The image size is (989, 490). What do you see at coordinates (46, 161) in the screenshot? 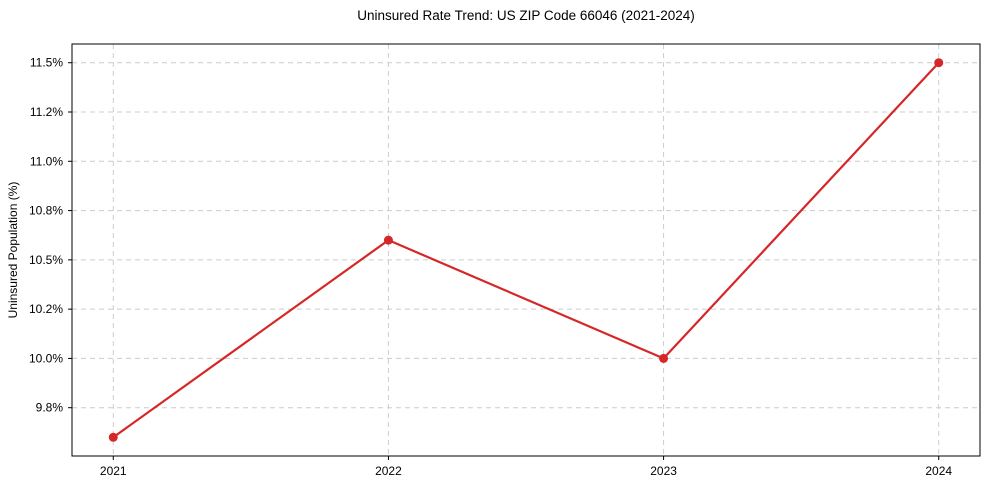
I see `y-tick-label: 11.0%` at bounding box center [46, 161].